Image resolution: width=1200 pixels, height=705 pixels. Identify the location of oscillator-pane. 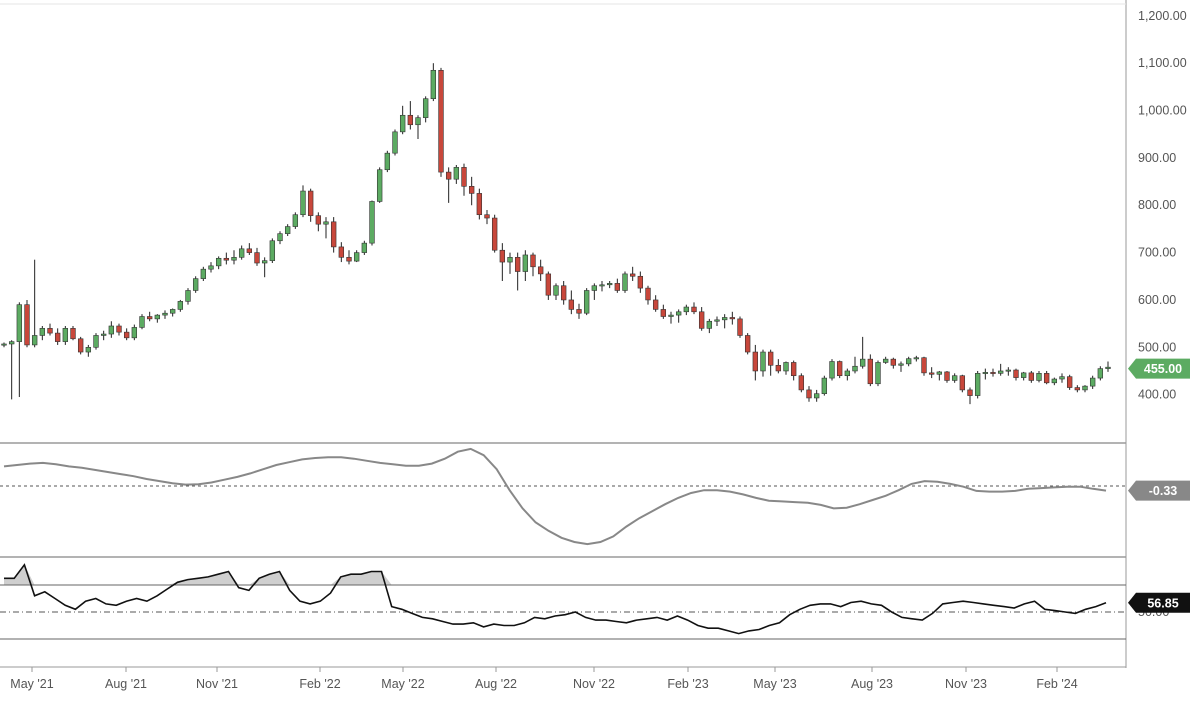
(563, 496).